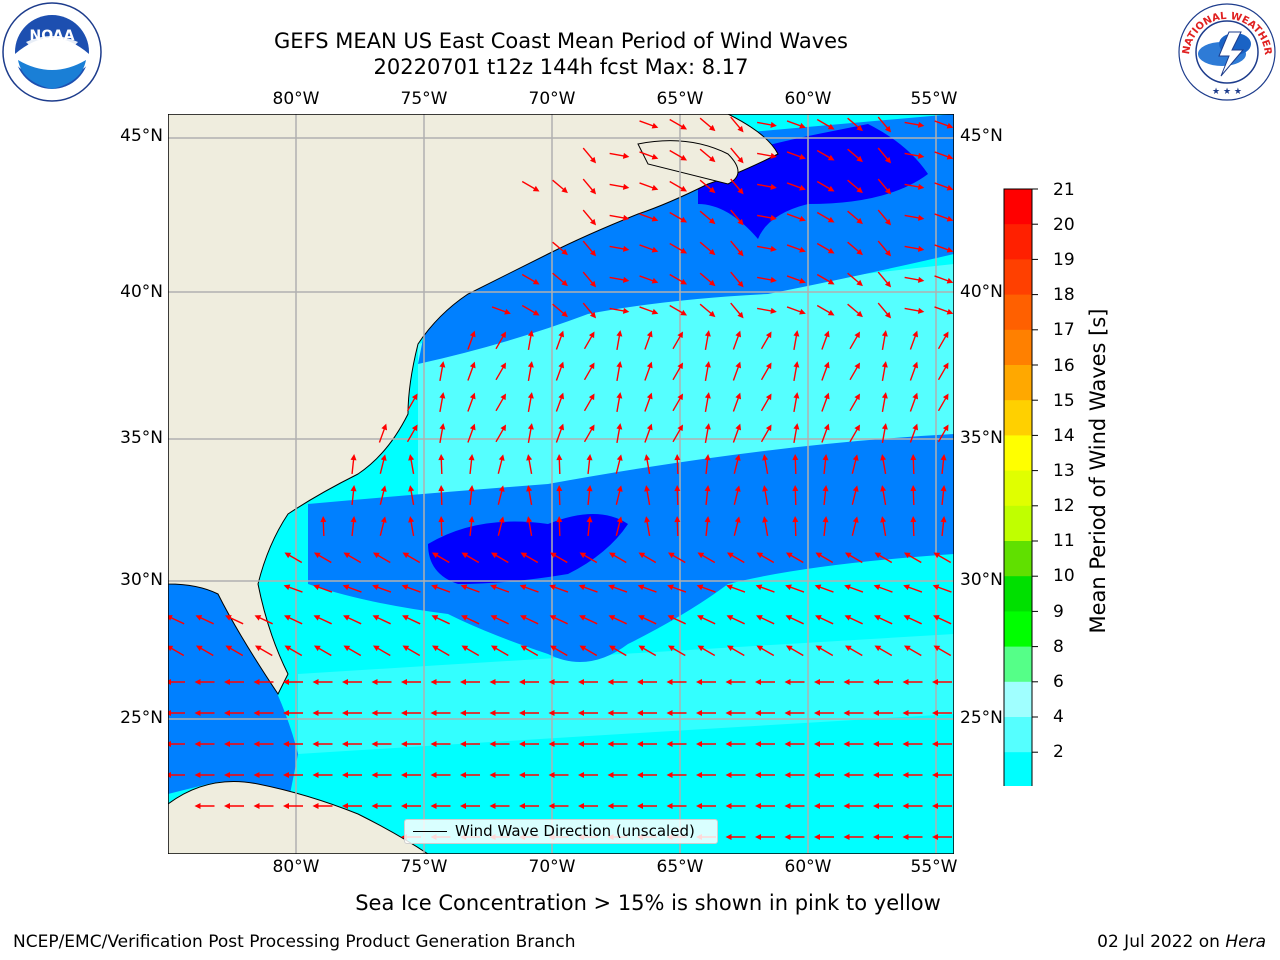  What do you see at coordinates (575, 831) in the screenshot?
I see `legend-label: Wind Wave Direction (unscaled)` at bounding box center [575, 831].